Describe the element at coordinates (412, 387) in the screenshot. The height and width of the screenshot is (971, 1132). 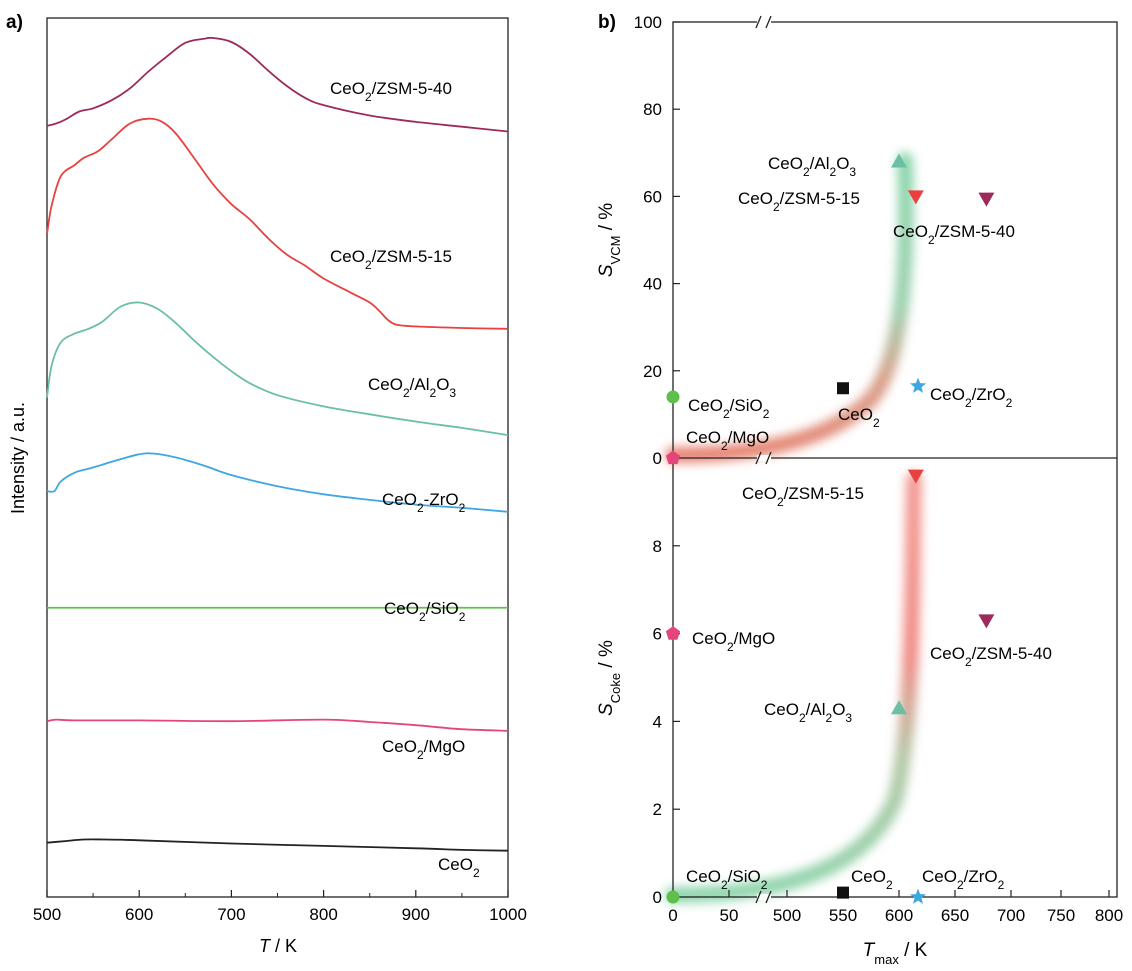
I see `series-label-ceo2-al2o3: CeO2/Al2O3` at that location.